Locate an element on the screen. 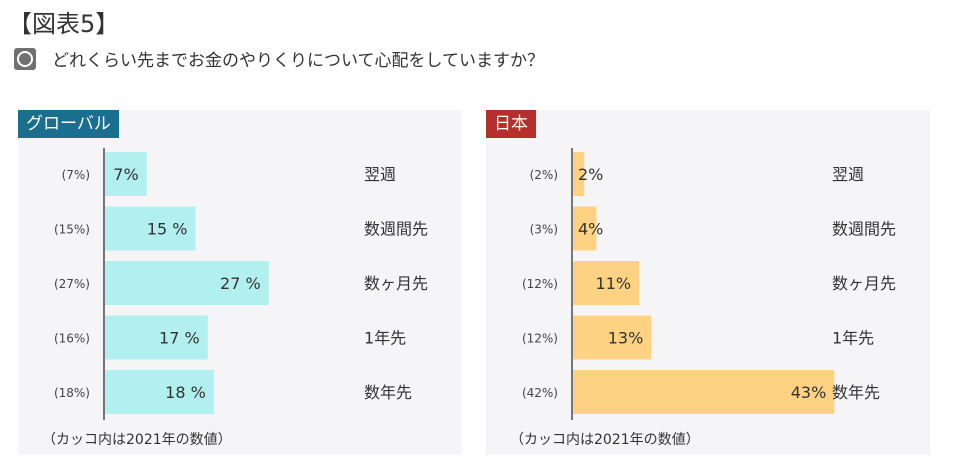 This screenshot has width=960, height=467. global-value-label: 27 % is located at coordinates (240, 283).